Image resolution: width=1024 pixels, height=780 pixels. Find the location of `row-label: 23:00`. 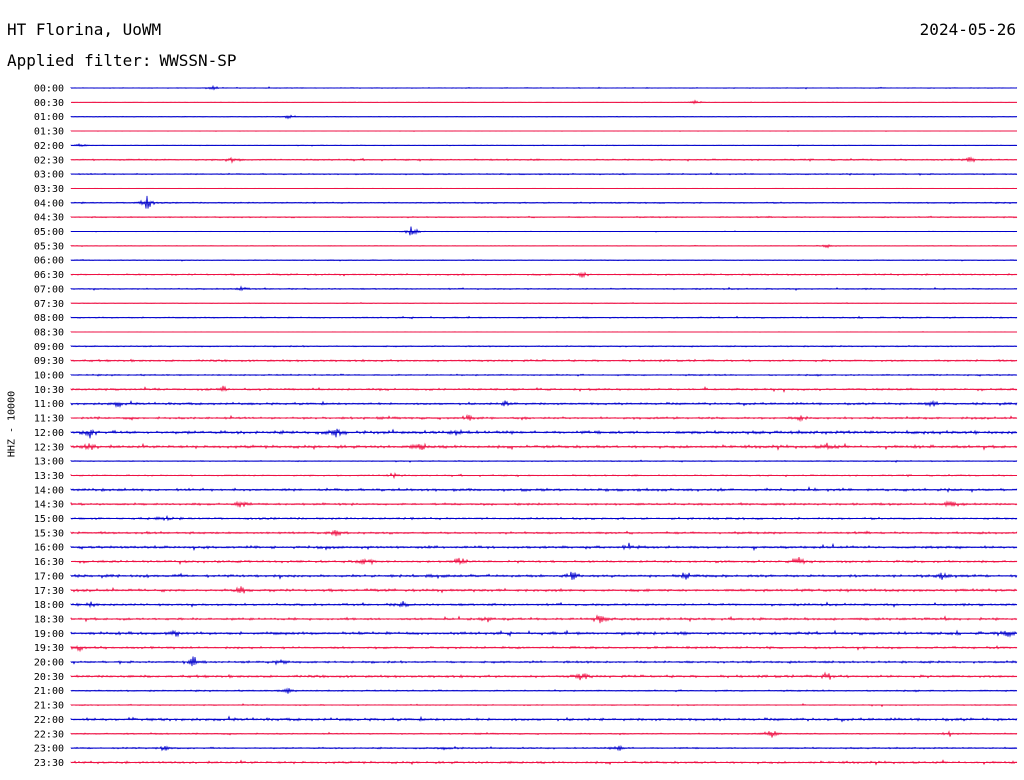

row-label: 23:00 is located at coordinates (49, 749).